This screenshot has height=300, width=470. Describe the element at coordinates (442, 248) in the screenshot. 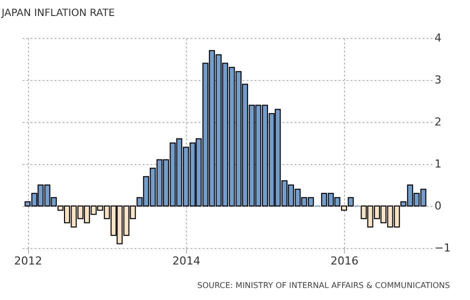

I see `y-tick-label: −1` at that location.